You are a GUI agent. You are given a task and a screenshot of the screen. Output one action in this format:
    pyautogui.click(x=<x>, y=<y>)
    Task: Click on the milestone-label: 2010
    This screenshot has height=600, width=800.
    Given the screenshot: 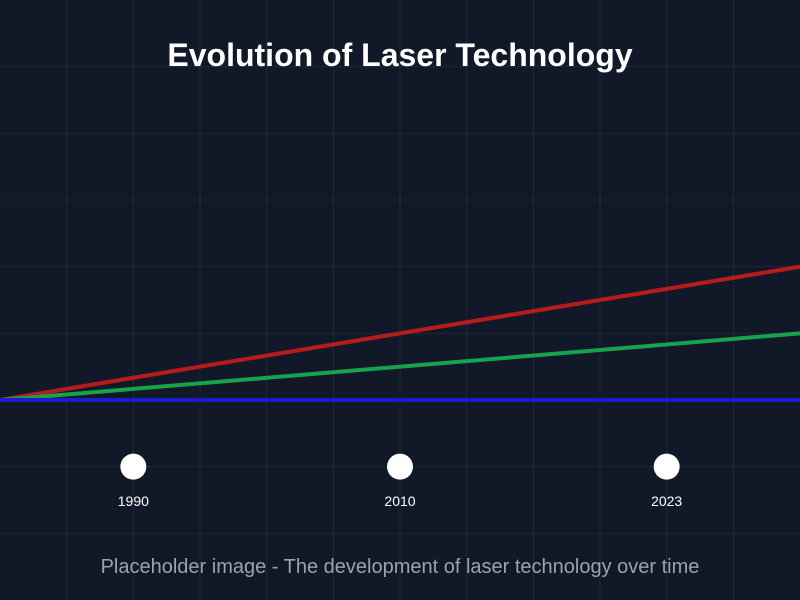 What is the action you would take?
    pyautogui.click(x=399, y=501)
    